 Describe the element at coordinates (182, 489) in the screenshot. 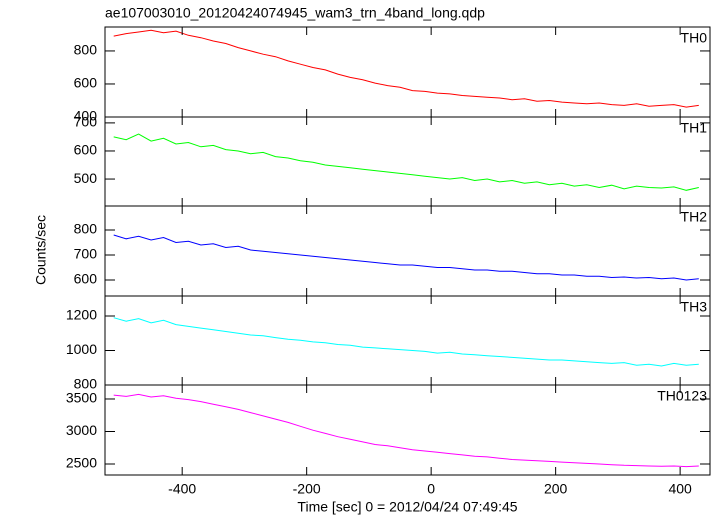

I see `x-tick-label: -400` at that location.